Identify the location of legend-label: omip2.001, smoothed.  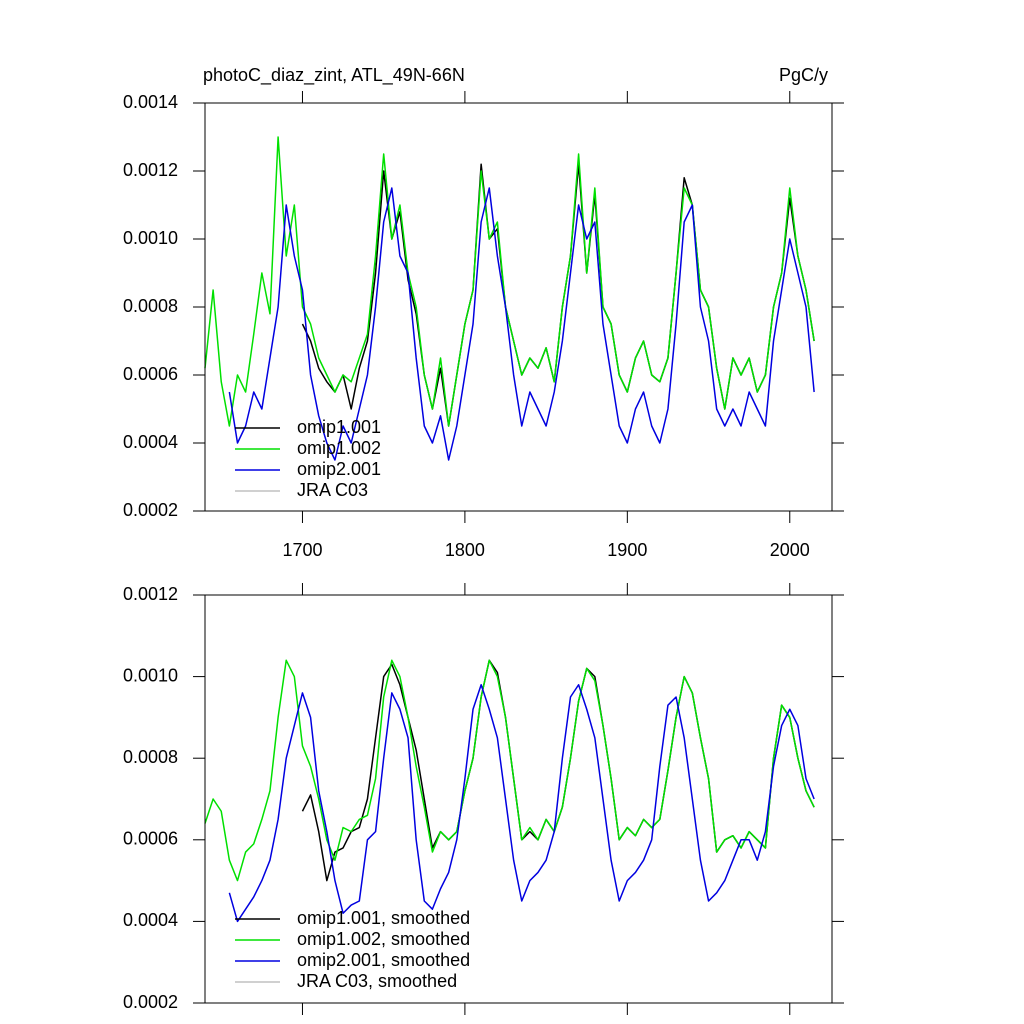
(383, 960).